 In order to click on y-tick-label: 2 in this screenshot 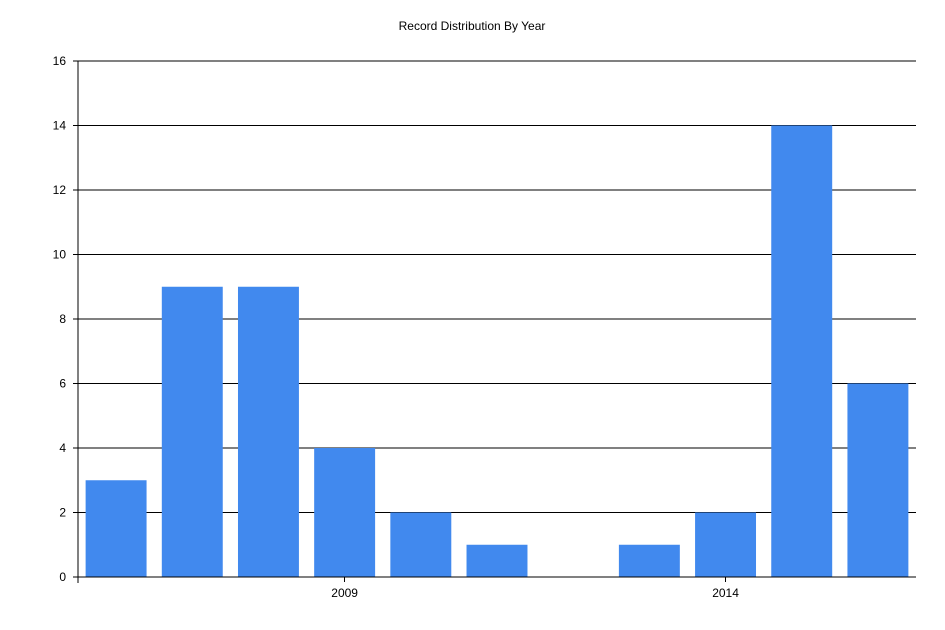, I will do `click(62, 513)`.